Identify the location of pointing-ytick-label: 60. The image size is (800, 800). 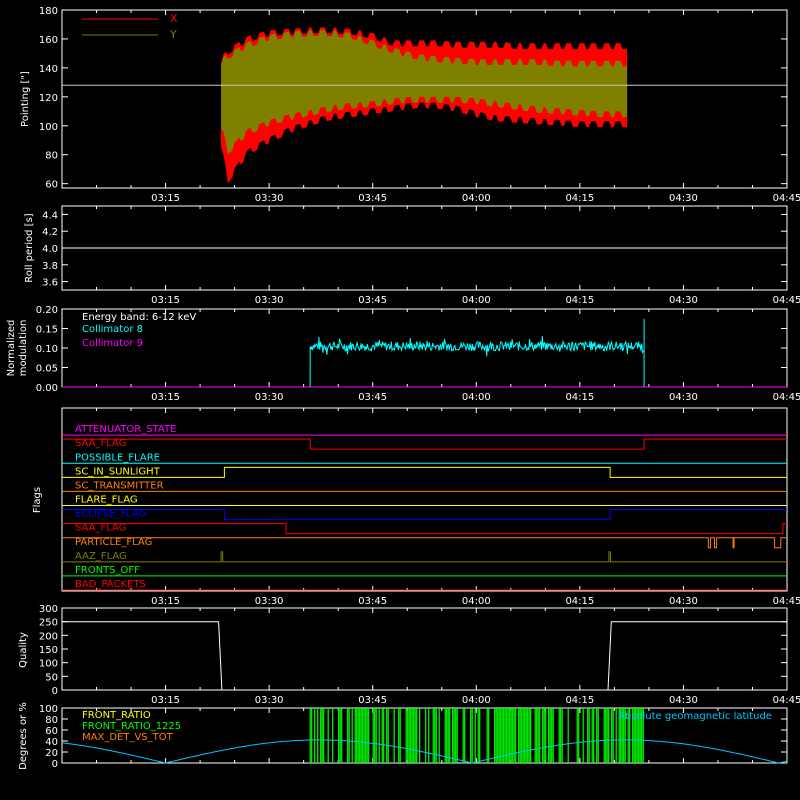
(51, 185).